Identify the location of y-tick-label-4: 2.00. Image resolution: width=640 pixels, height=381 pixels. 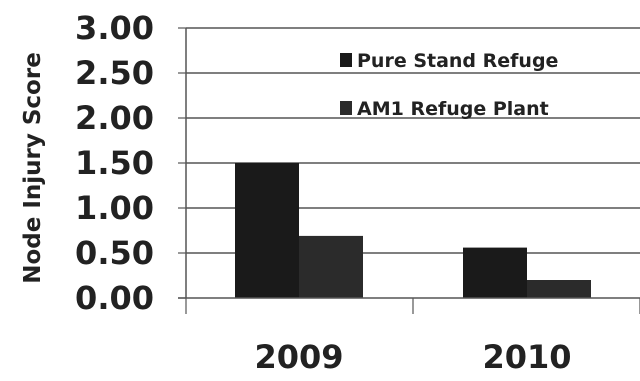
(114, 118).